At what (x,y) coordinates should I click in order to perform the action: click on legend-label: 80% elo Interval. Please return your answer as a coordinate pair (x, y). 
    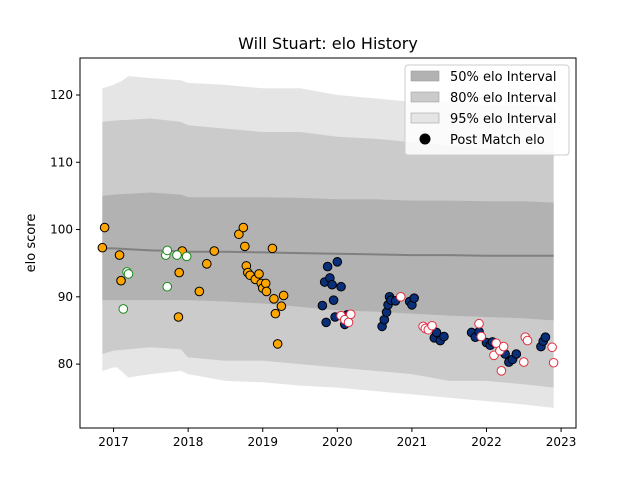
    Looking at the image, I should click on (503, 98).